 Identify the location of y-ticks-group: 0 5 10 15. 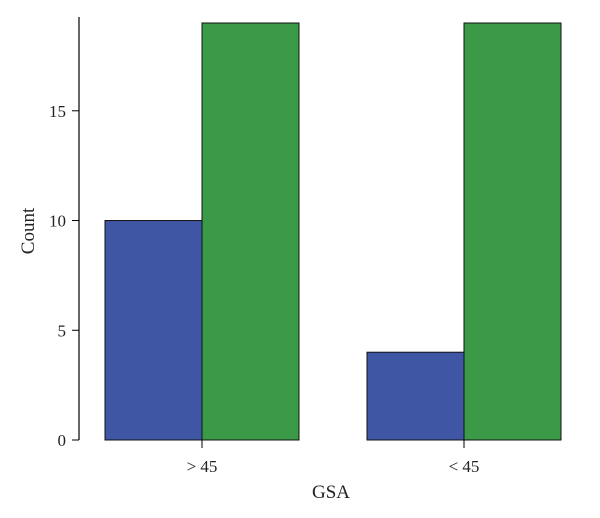
(64, 276).